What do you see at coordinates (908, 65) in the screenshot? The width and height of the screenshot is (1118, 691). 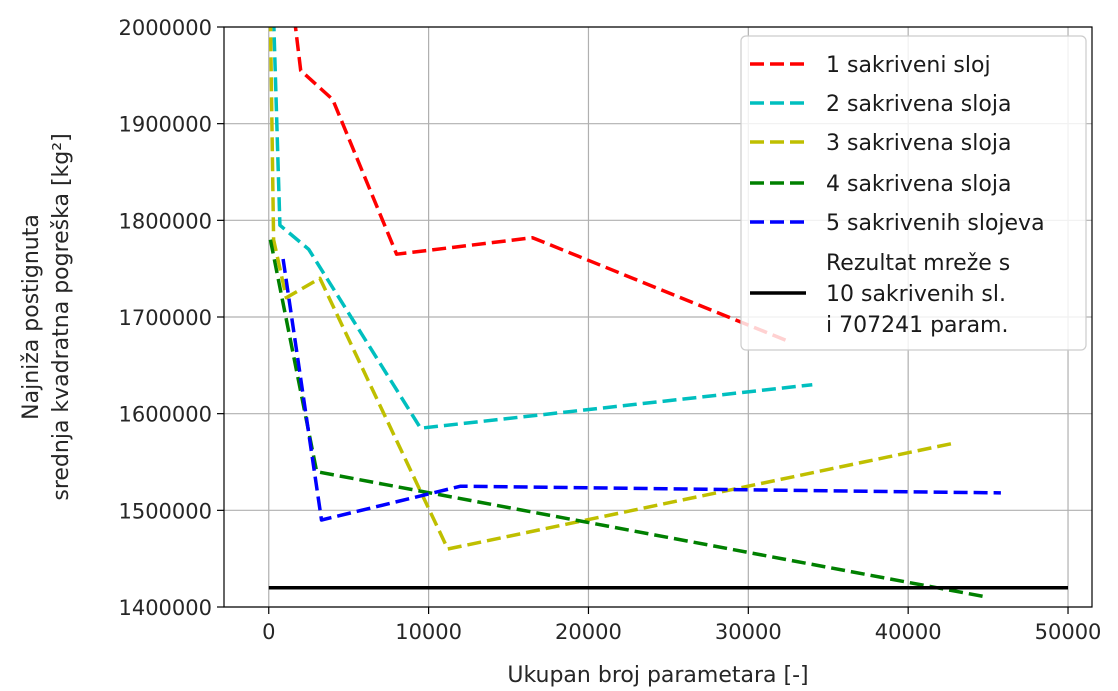 I see `legend-label-1: 1 sakriveni sloj` at bounding box center [908, 65].